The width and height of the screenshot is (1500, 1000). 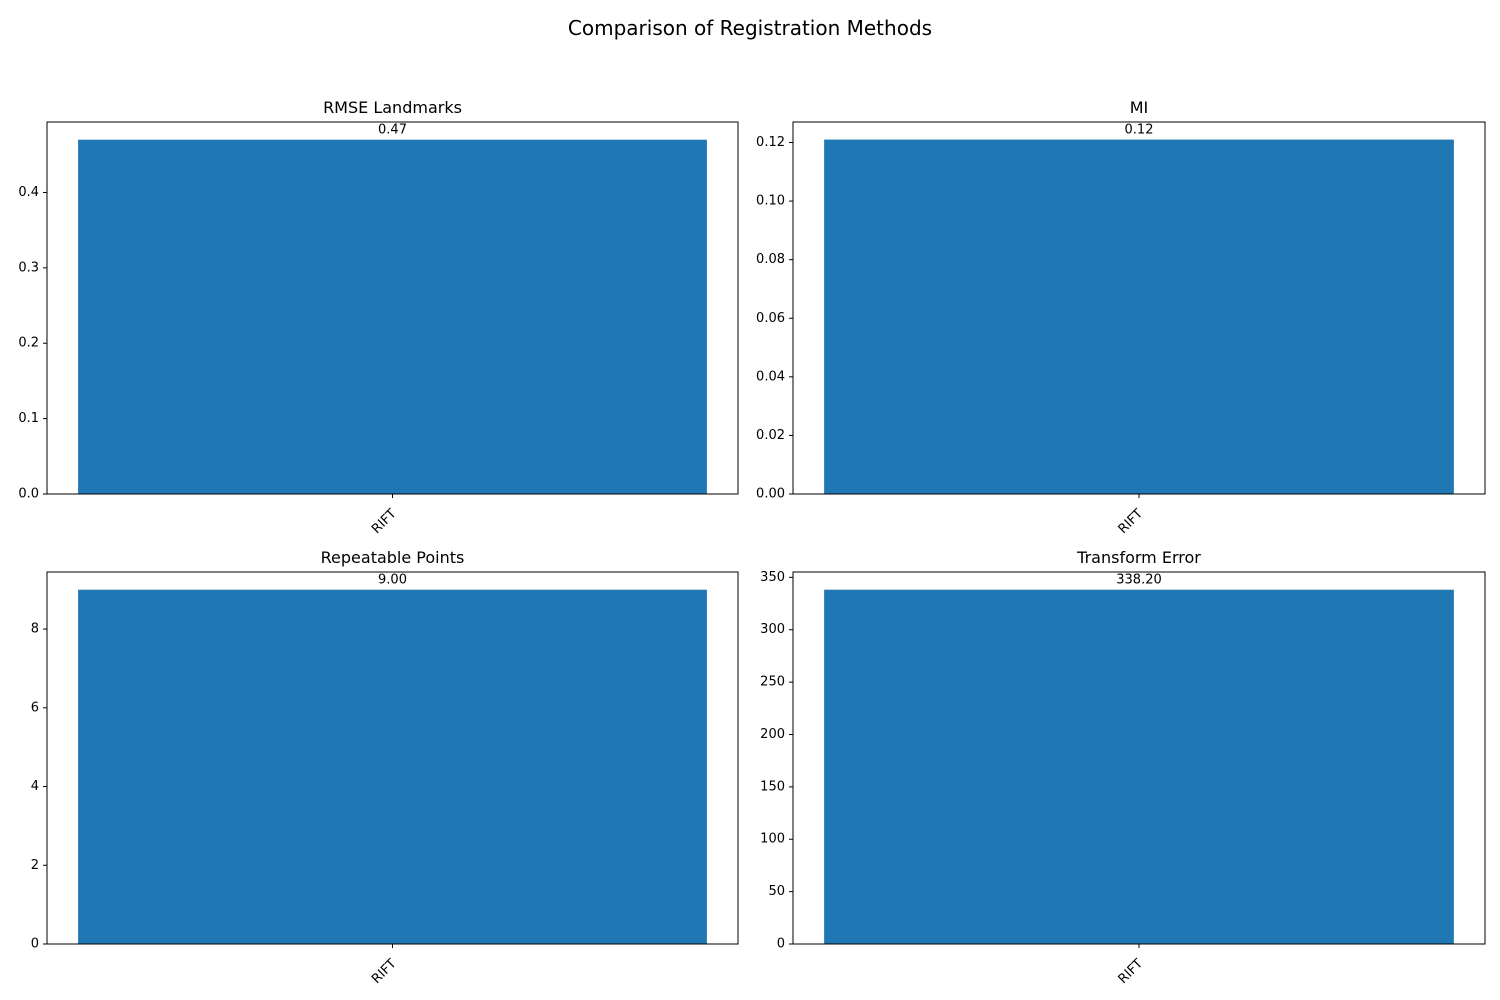 What do you see at coordinates (392, 580) in the screenshot?
I see `bar-value-label: 9.00` at bounding box center [392, 580].